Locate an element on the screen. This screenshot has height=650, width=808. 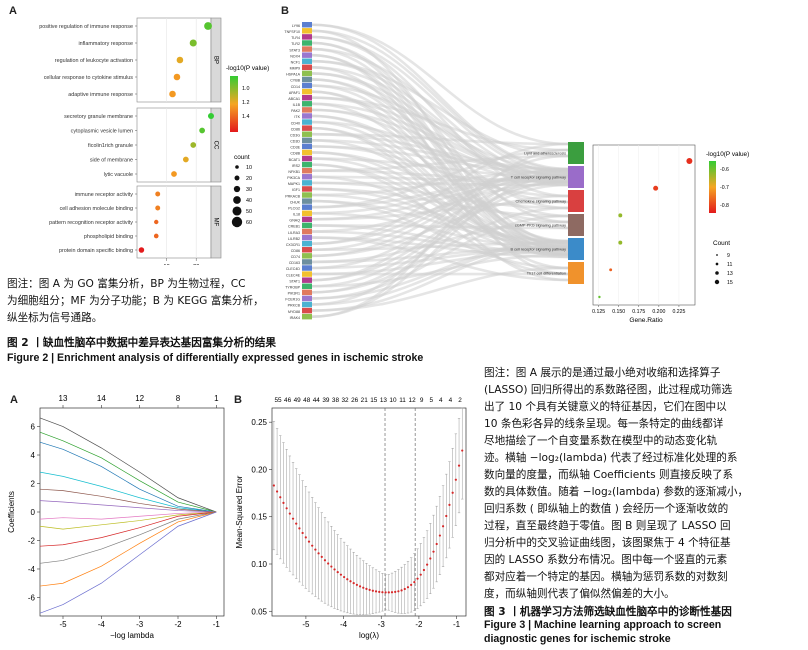
sankey-gene-label: CD163 is located at coordinates (294, 263).